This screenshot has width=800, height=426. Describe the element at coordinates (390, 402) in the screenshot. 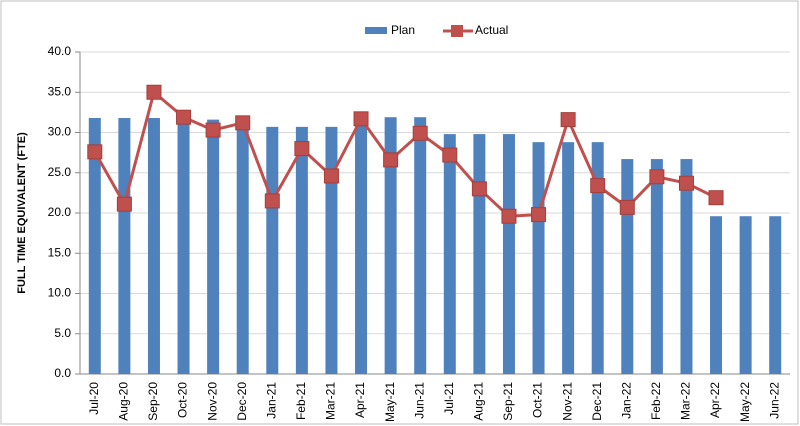

I see `x-tick-label: May-21` at that location.